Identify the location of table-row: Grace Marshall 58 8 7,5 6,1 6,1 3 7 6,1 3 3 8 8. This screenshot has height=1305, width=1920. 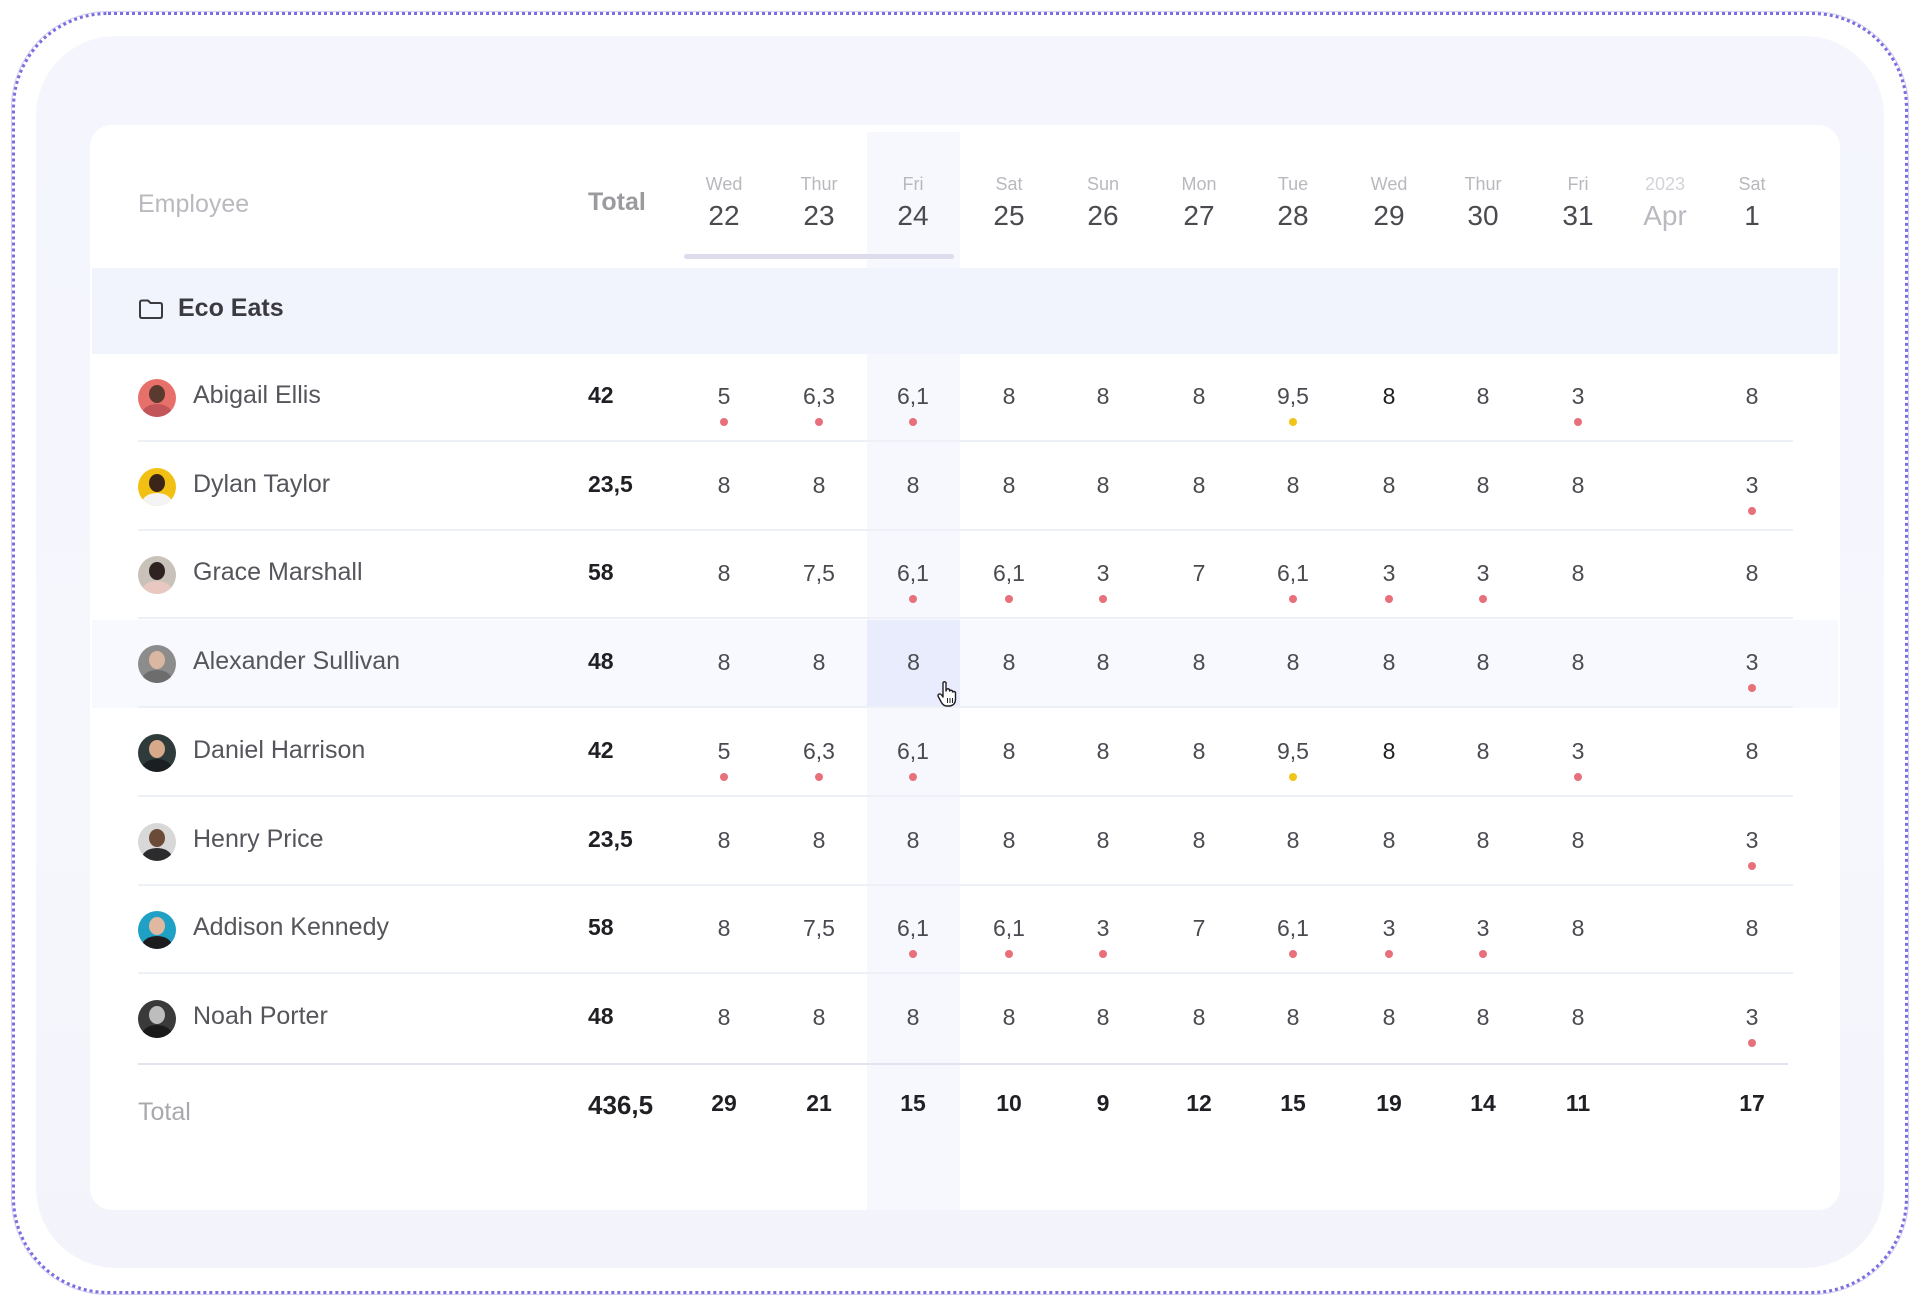
(965, 575).